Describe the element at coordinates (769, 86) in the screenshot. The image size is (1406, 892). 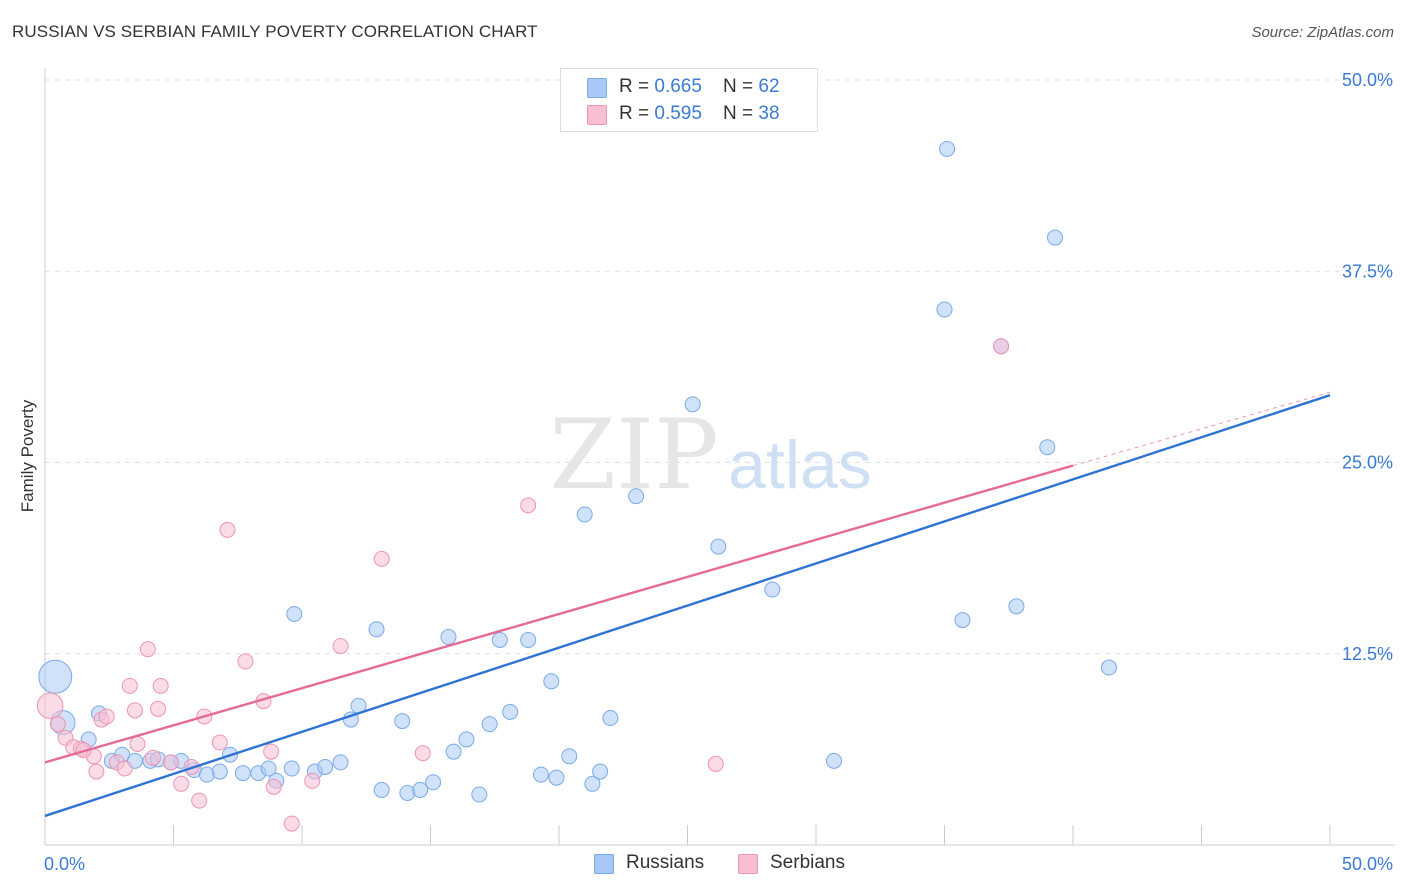
I see `legend-n-value: 62` at that location.